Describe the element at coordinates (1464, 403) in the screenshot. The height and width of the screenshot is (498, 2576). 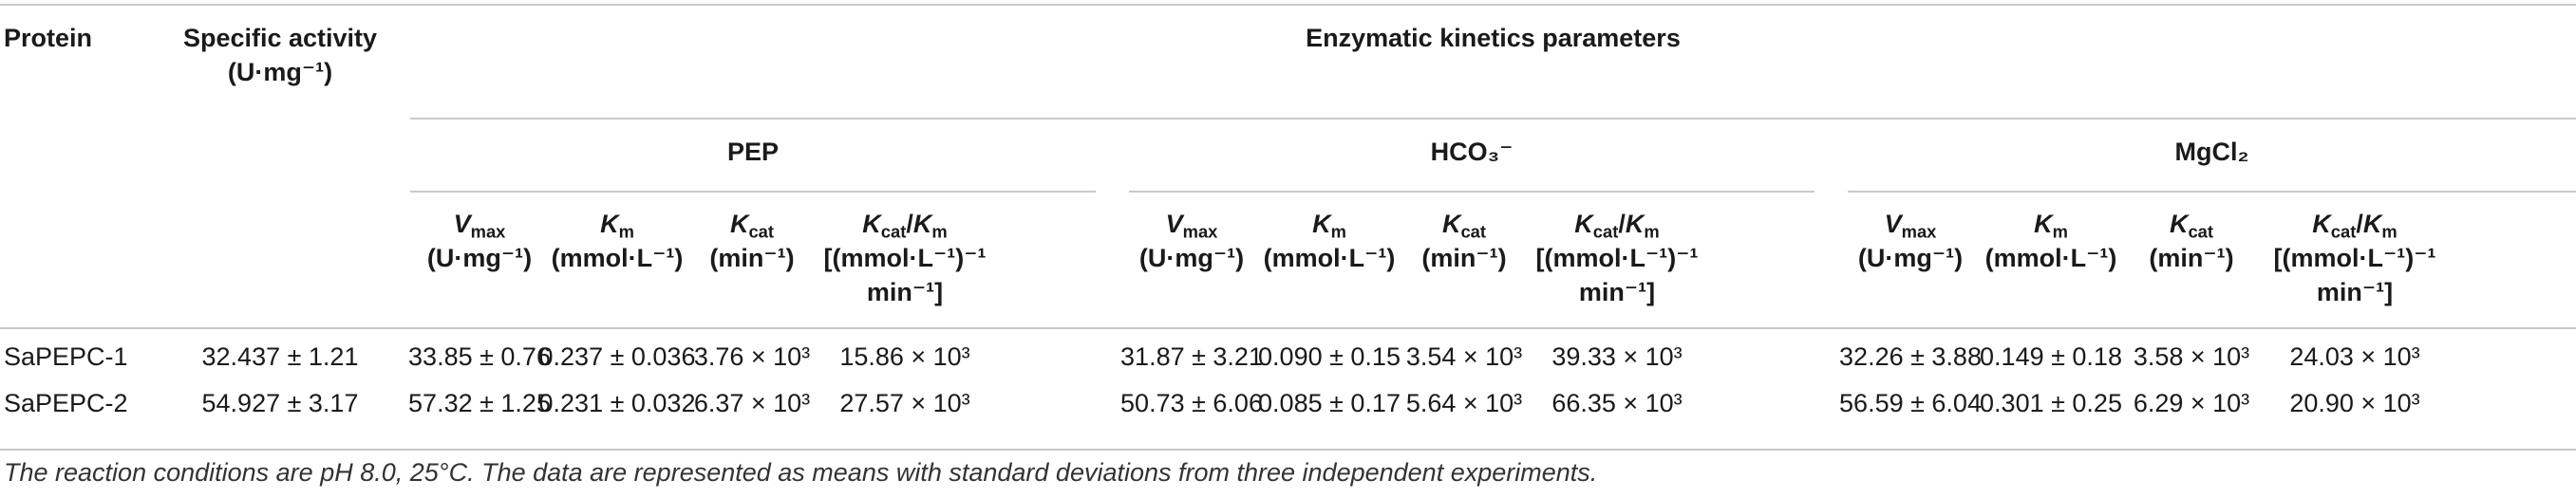
I see `row-value-cell: 5.64 × 10³` at that location.